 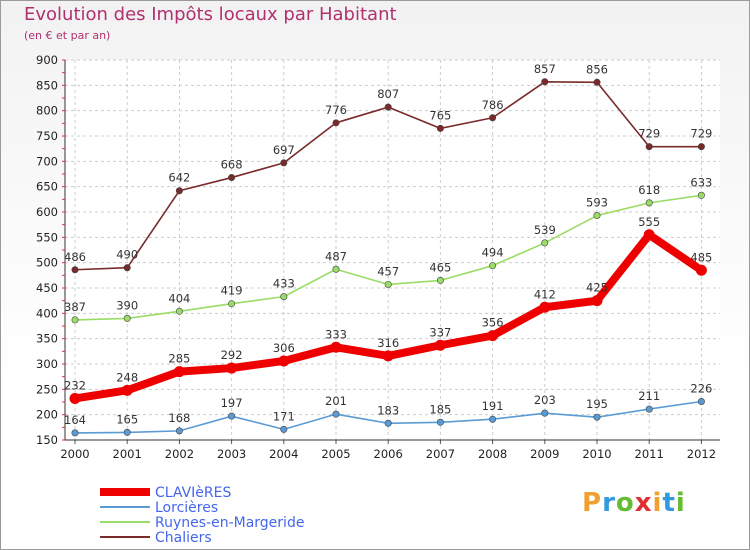 I want to click on y-tick-label: 250, so click(x=47, y=389).